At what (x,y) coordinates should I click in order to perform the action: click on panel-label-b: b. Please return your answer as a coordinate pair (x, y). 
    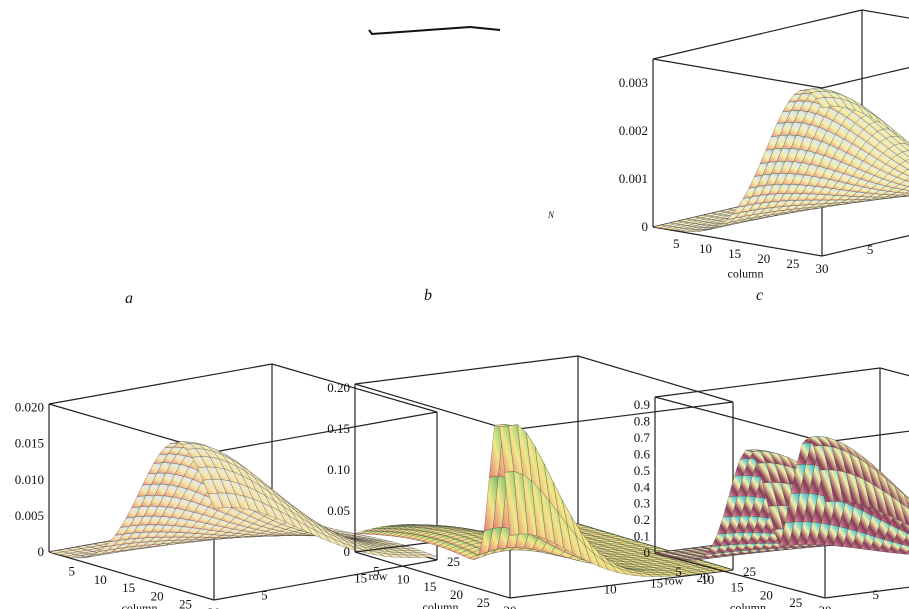
    Looking at the image, I should click on (428, 295).